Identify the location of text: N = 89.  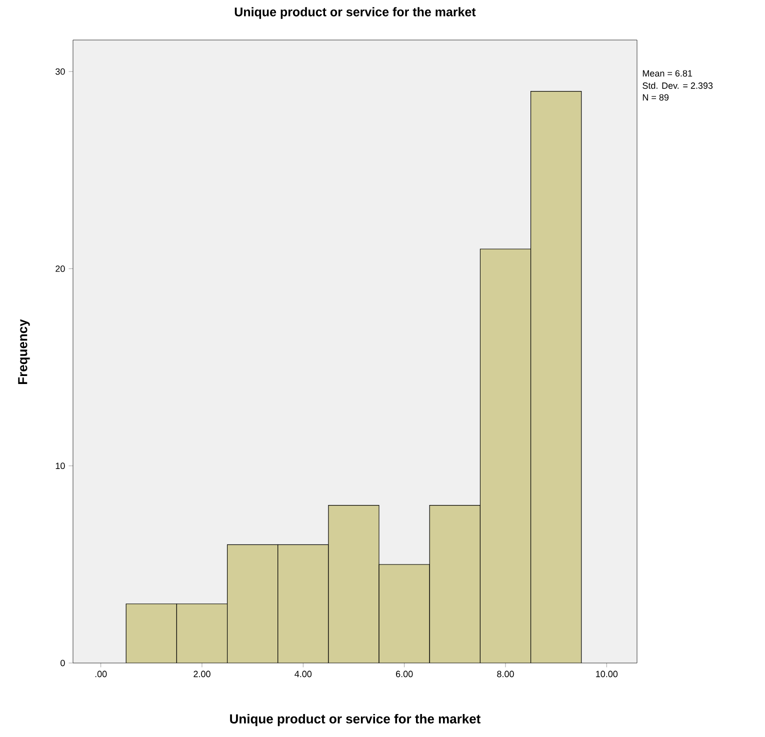
(655, 97).